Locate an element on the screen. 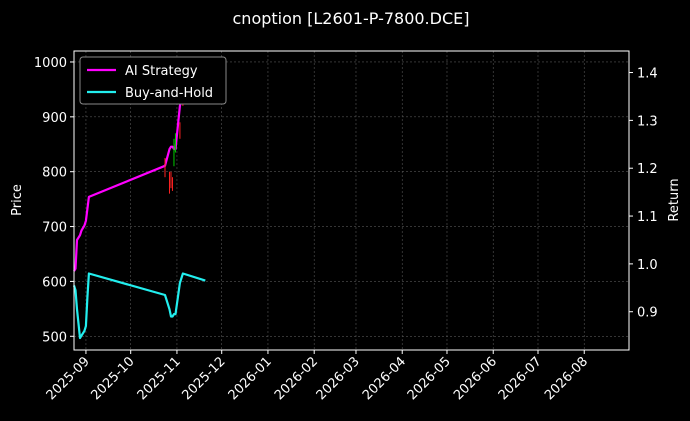 The height and width of the screenshot is (421, 690). left-tick-label: 1000 is located at coordinates (50, 63).